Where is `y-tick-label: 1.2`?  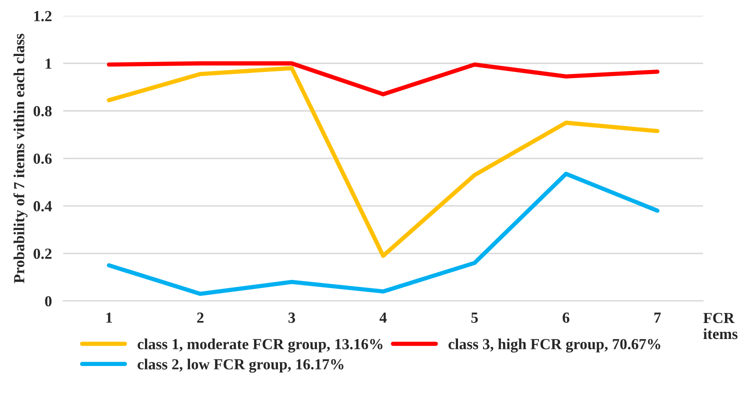 y-tick-label: 1.2 is located at coordinates (43, 16).